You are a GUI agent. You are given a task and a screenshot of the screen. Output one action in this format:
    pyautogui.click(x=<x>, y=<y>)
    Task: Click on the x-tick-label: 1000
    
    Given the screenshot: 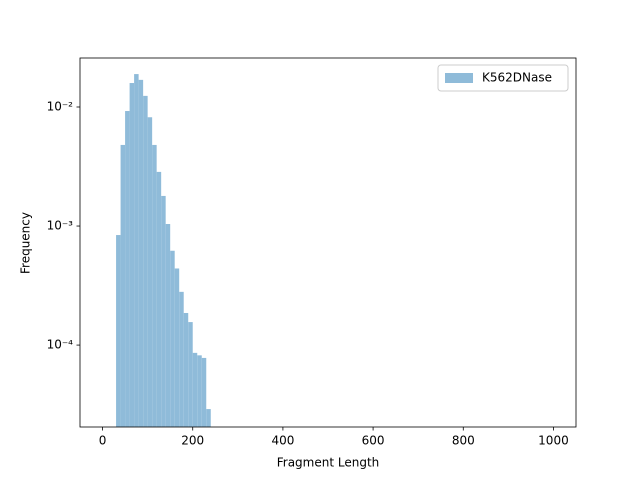 What is the action you would take?
    pyautogui.click(x=553, y=441)
    